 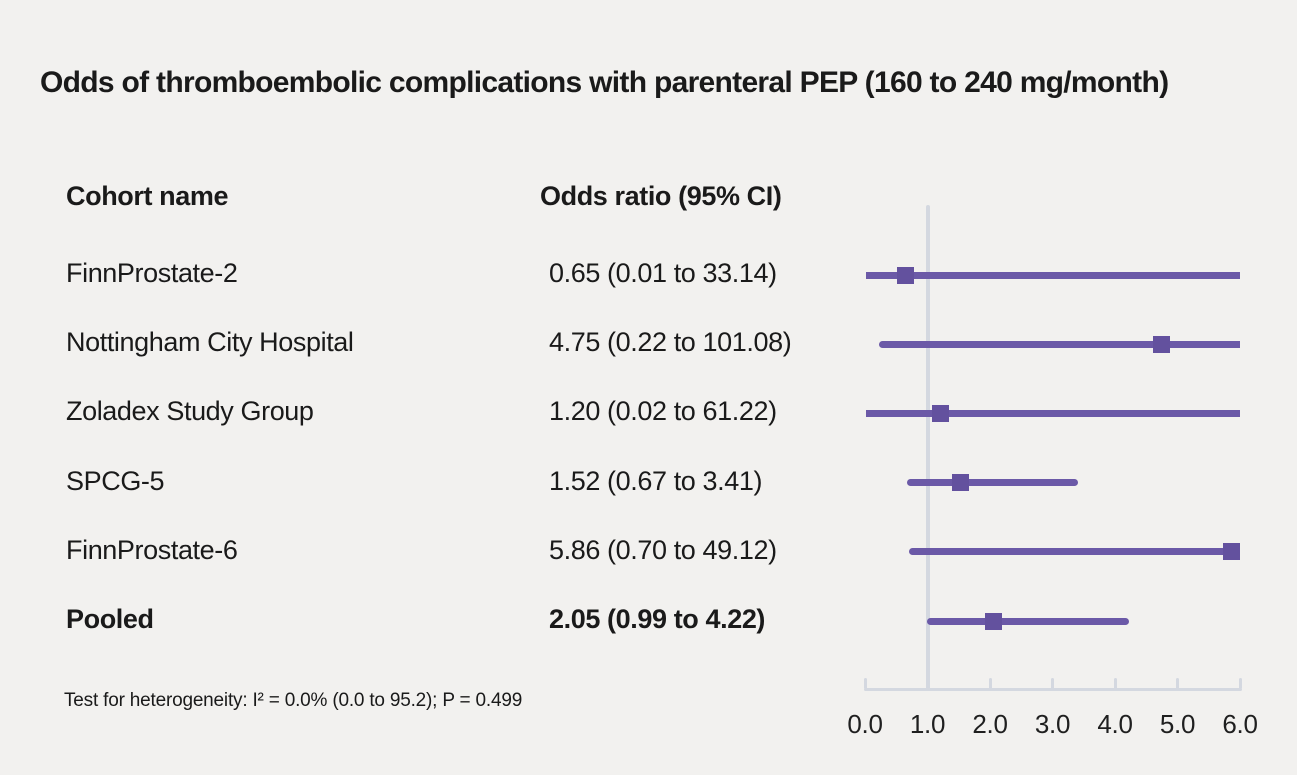 I want to click on odds-ratio-value: 2.05 (0.99 to 4.22), so click(x=657, y=619).